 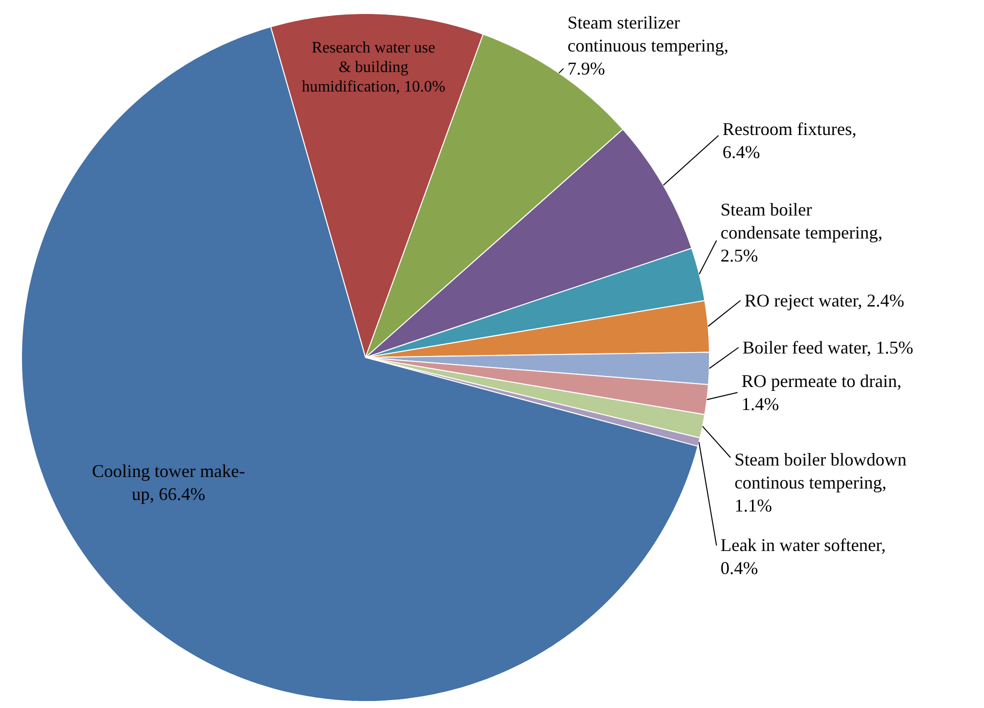 I want to click on slice-label: RO permeate to drain, 1.4%, so click(x=822, y=392).